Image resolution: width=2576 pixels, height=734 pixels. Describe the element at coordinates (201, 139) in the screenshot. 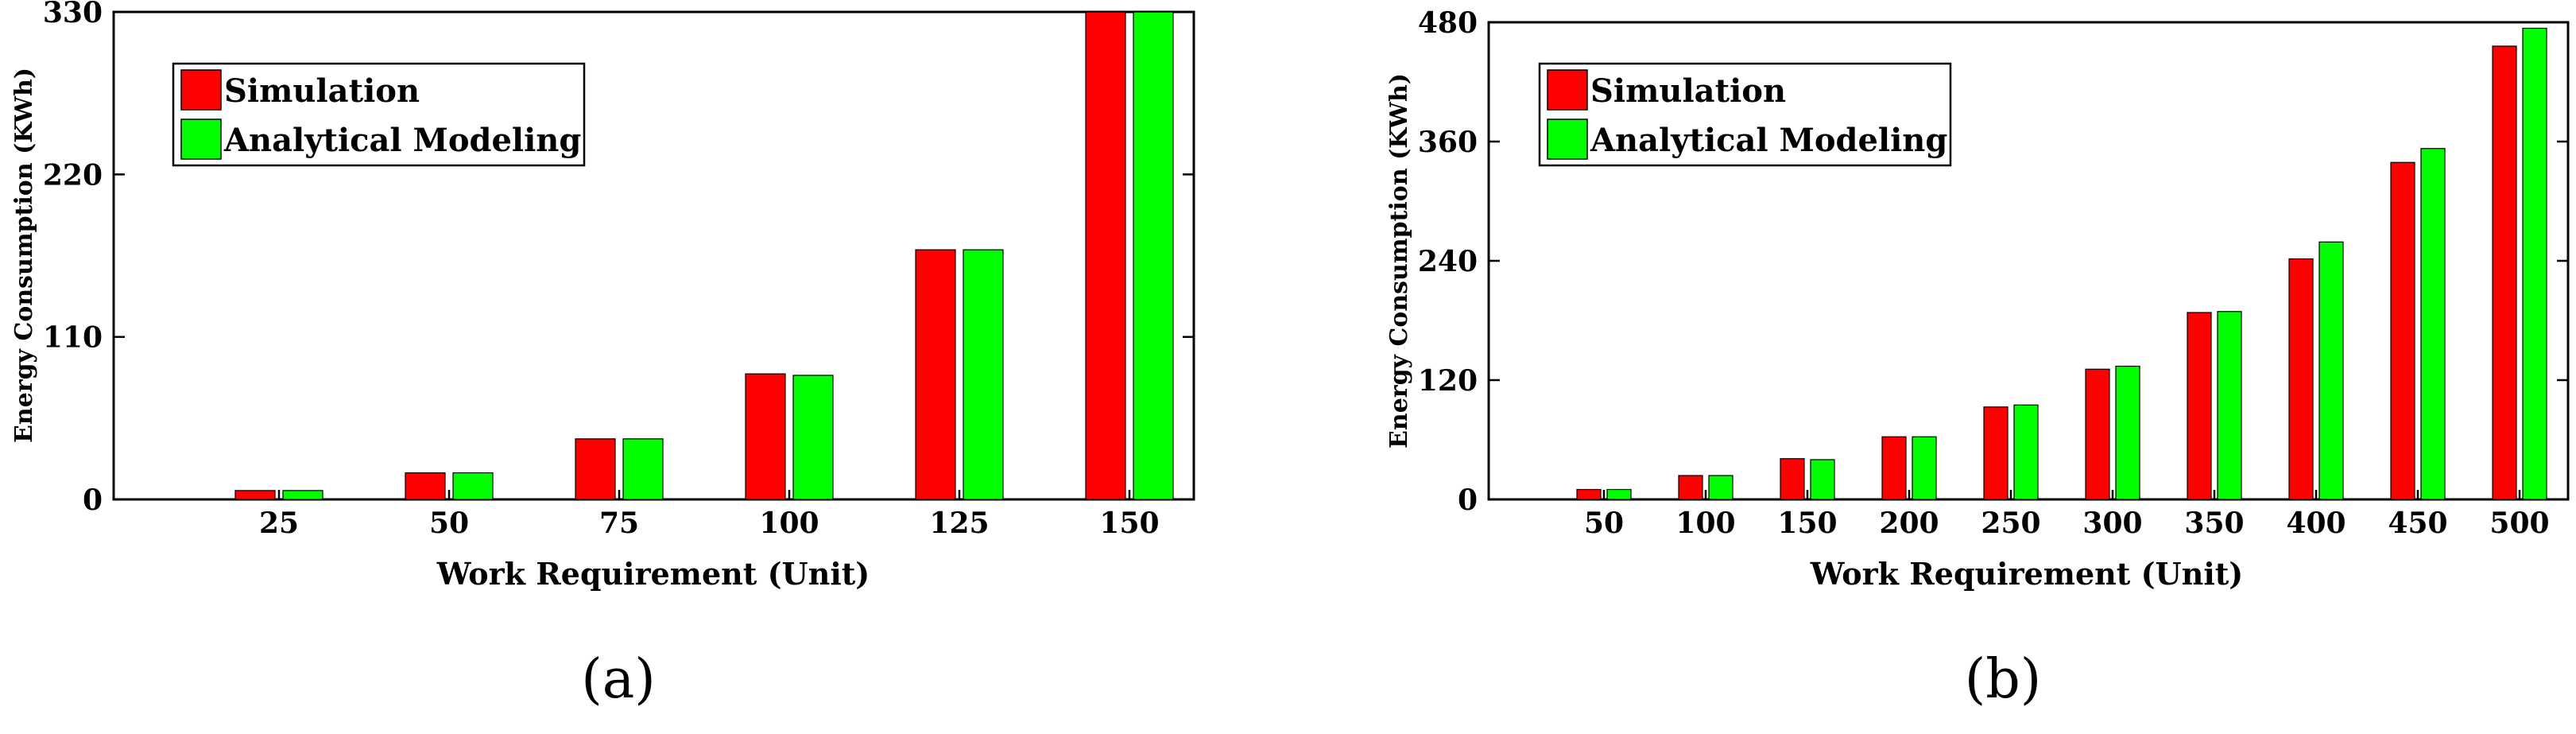

I see `legend-swatch-analytical-a` at that location.